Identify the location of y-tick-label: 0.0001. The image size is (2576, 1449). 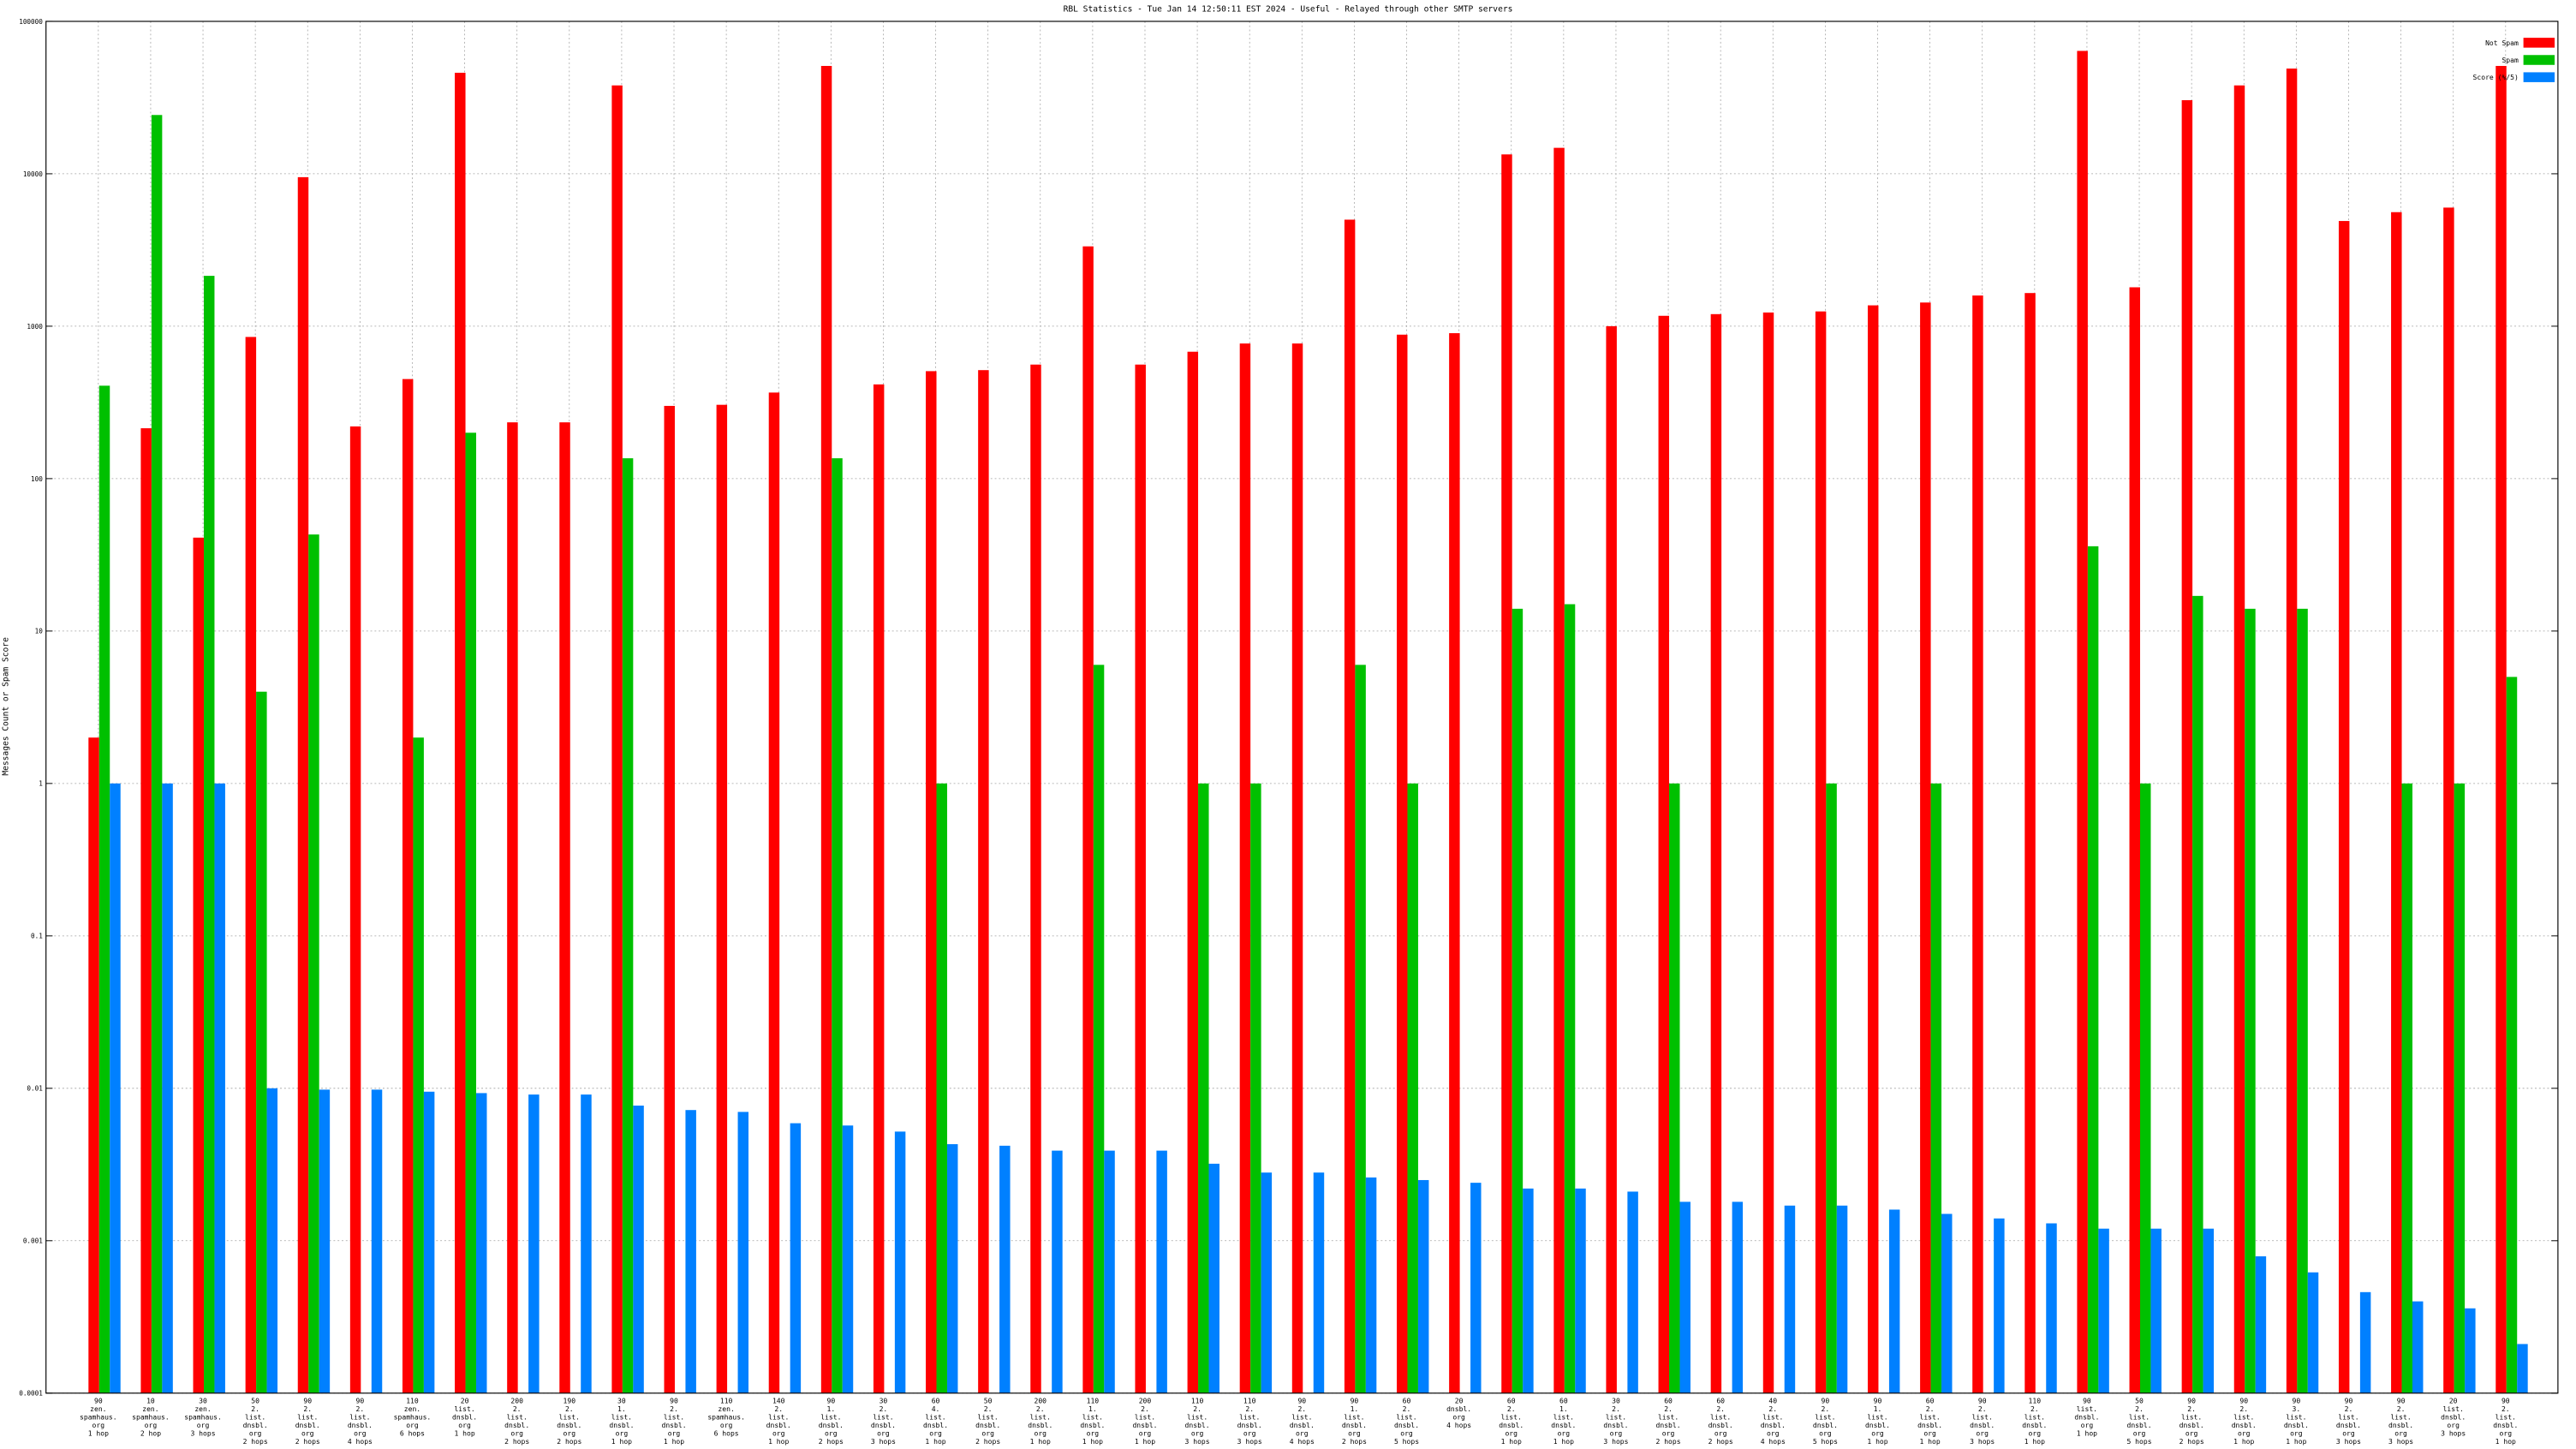
(31, 1394).